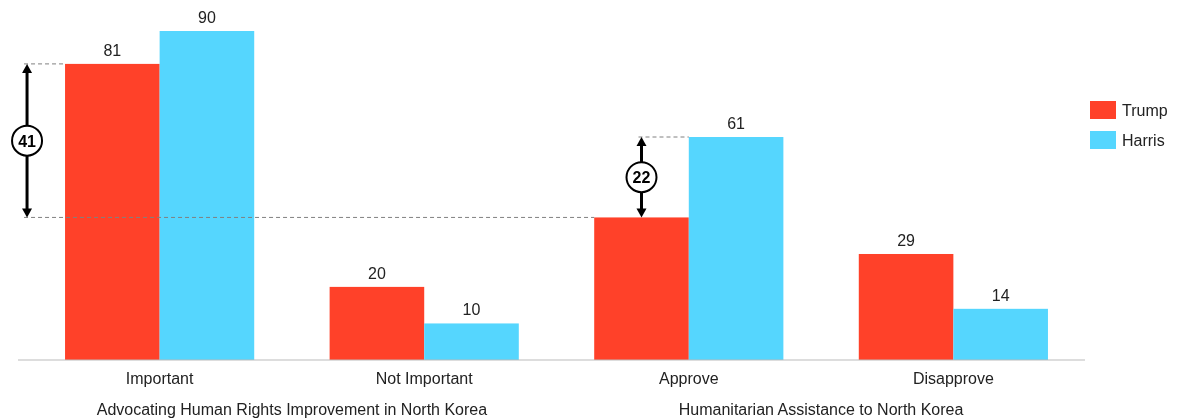 This screenshot has width=1183, height=420. What do you see at coordinates (377, 273) in the screenshot?
I see `data-label: 20` at bounding box center [377, 273].